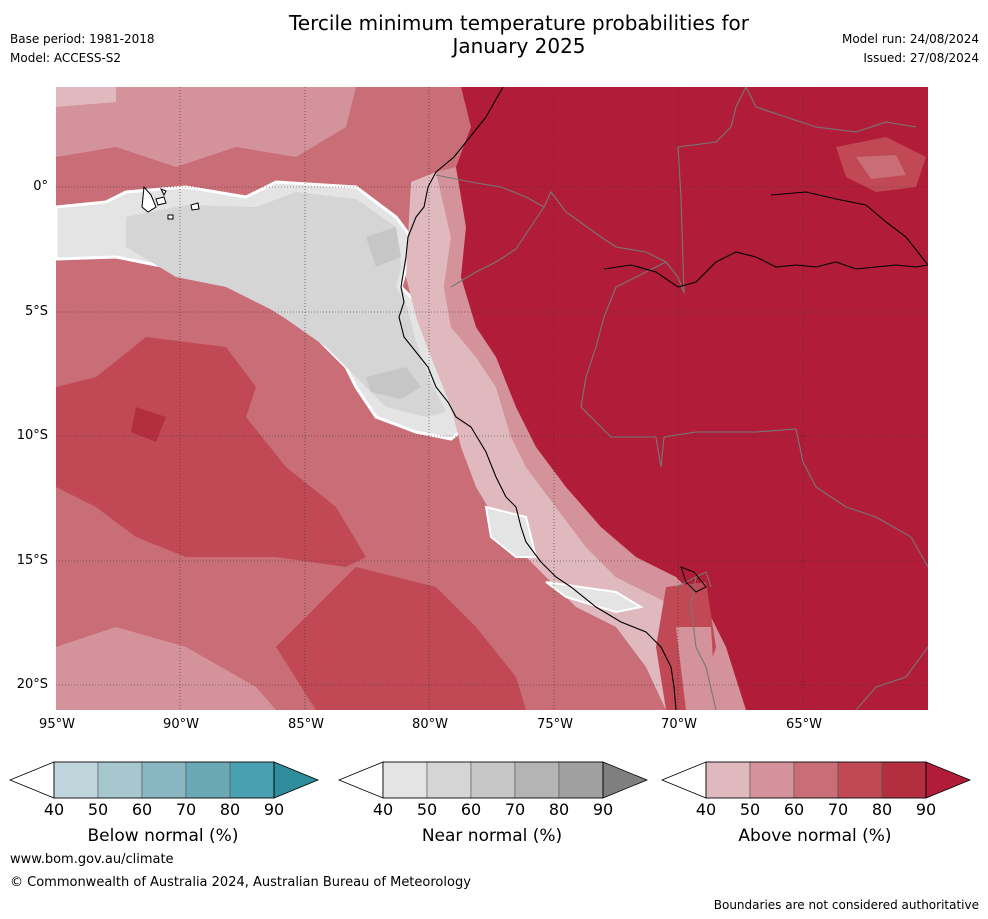 The height and width of the screenshot is (919, 988). Describe the element at coordinates (166, 668) in the screenshot. I see `south-ocean-light` at that location.